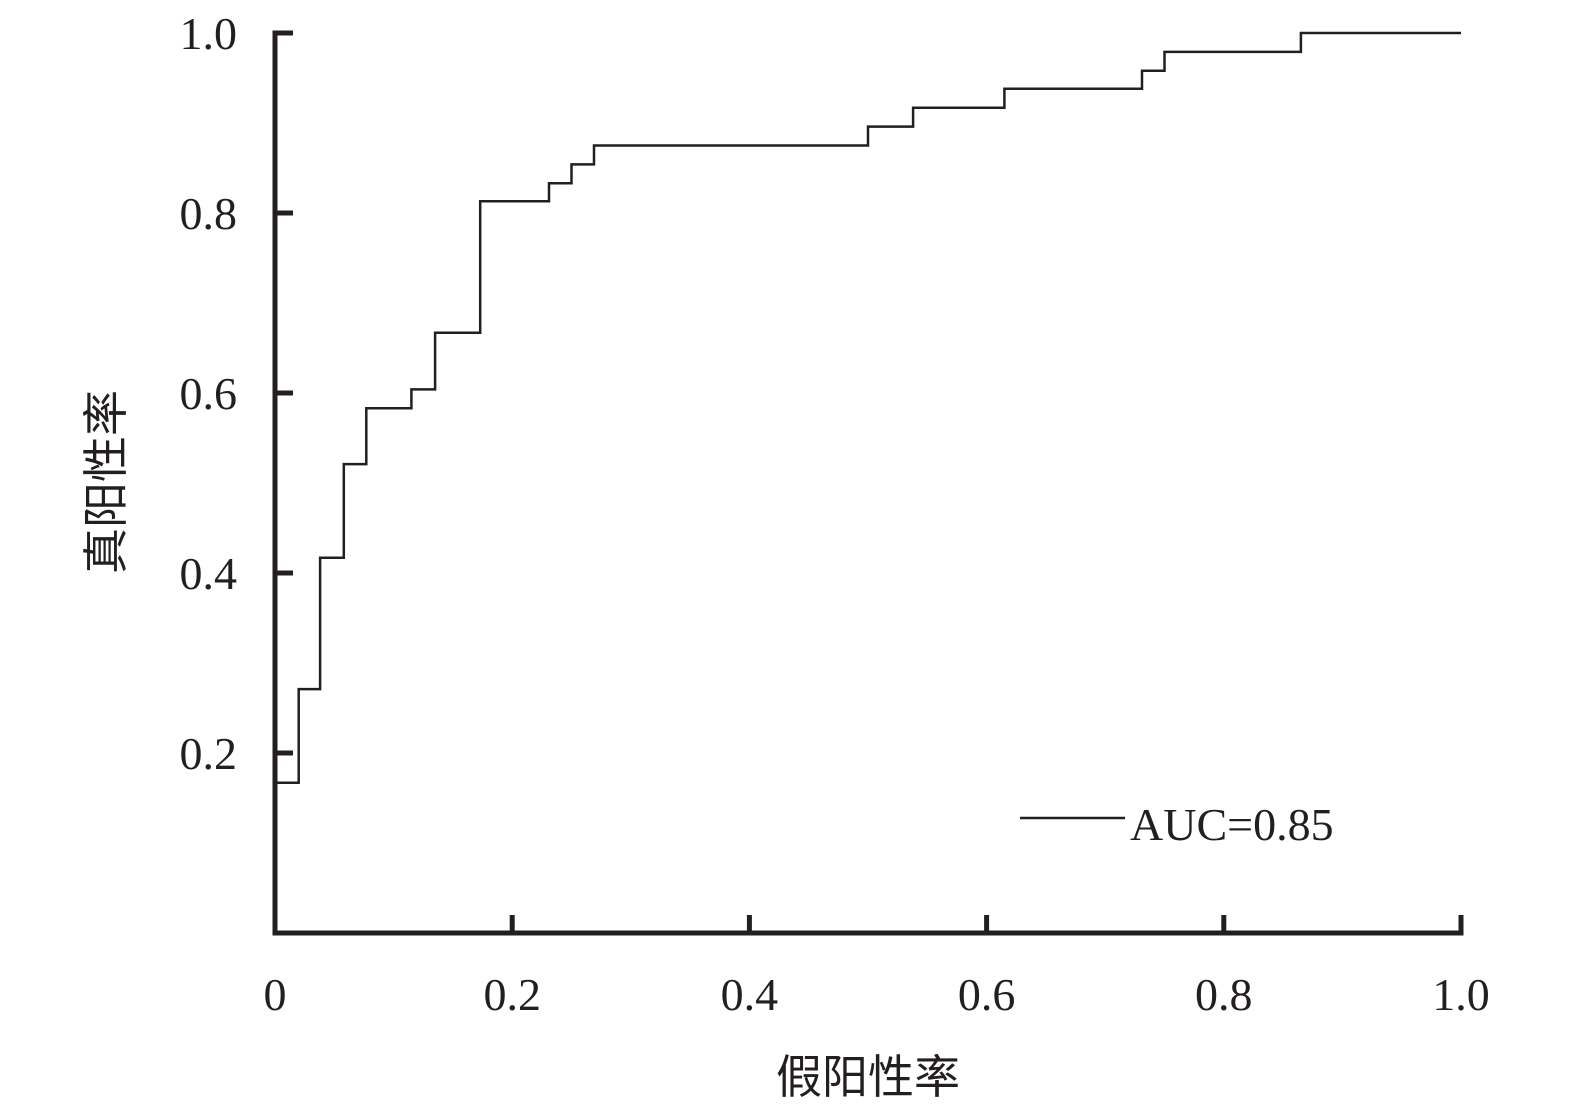 The height and width of the screenshot is (1118, 1575). I want to click on y-tick-label: 0.4, so click(209, 573).